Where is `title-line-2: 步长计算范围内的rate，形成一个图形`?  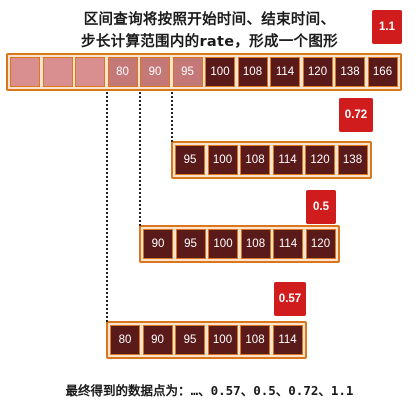 title-line-2: 步长计算范围内的rate，形成一个图形 is located at coordinates (209, 42).